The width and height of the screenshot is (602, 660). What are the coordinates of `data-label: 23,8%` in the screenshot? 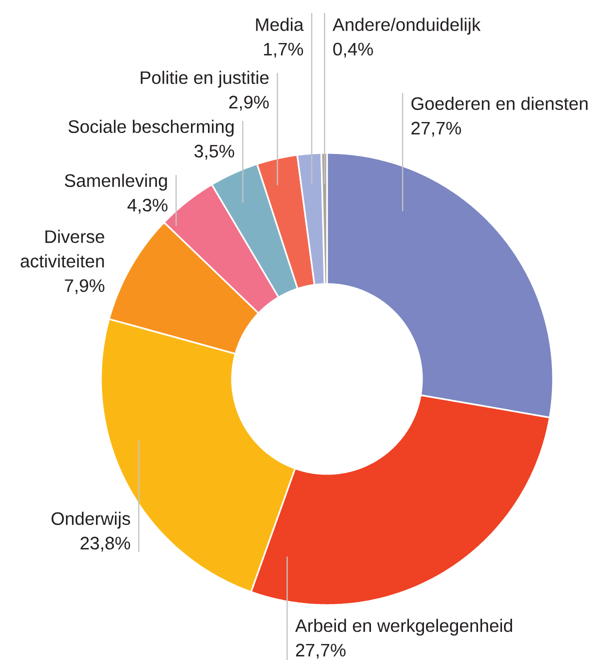 It's located at (105, 544).